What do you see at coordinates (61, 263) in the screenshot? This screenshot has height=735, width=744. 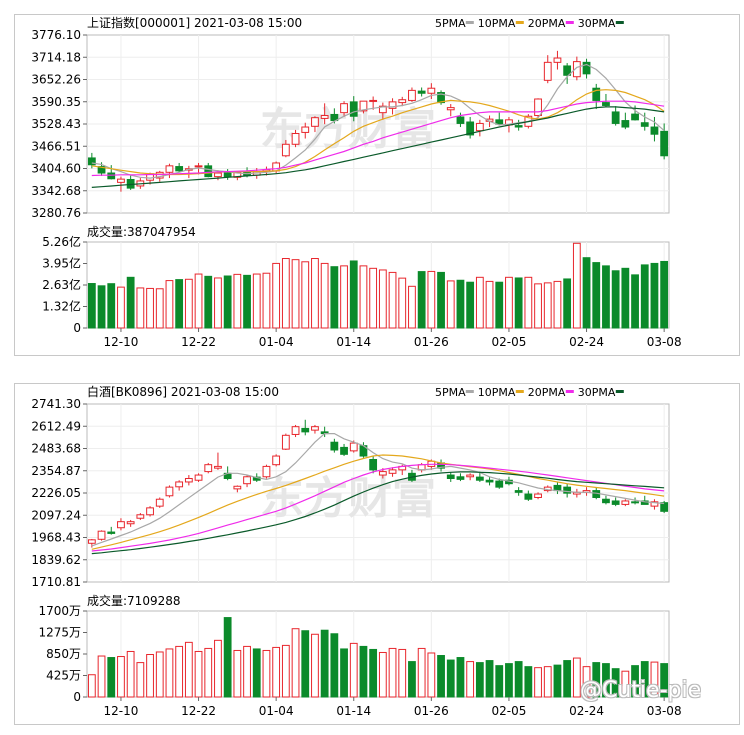 I see `volume-tick-label: 3.95亿` at bounding box center [61, 263].